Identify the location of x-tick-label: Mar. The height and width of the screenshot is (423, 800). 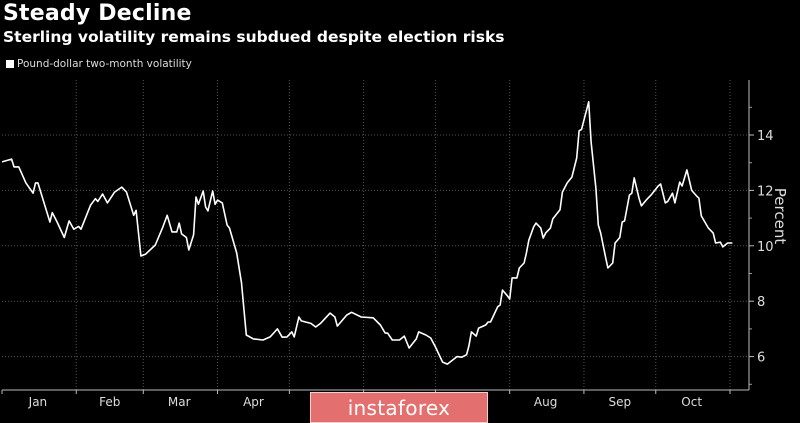
(179, 402).